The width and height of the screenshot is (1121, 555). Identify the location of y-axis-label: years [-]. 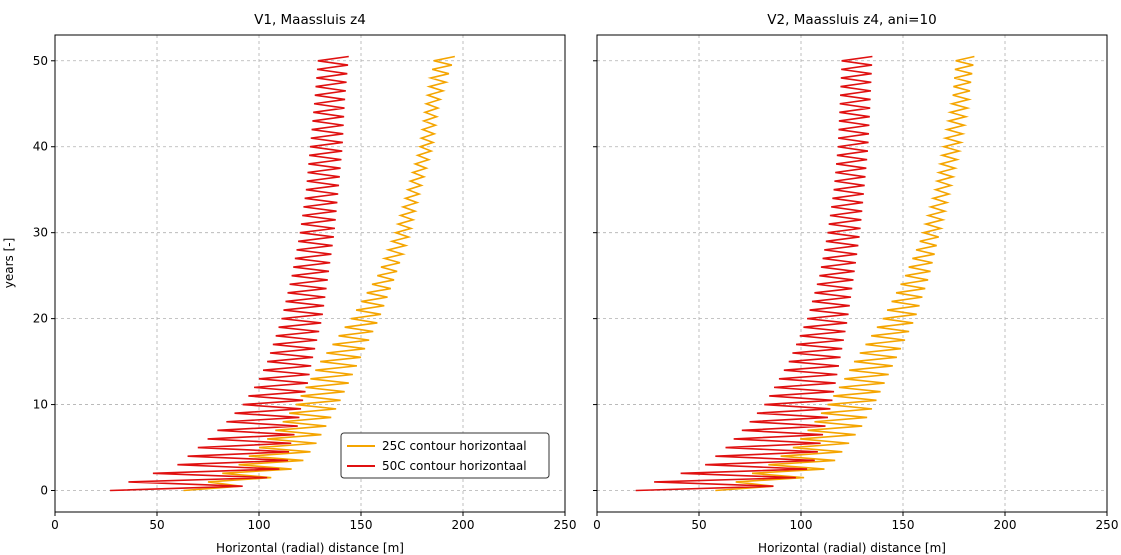
(9, 263).